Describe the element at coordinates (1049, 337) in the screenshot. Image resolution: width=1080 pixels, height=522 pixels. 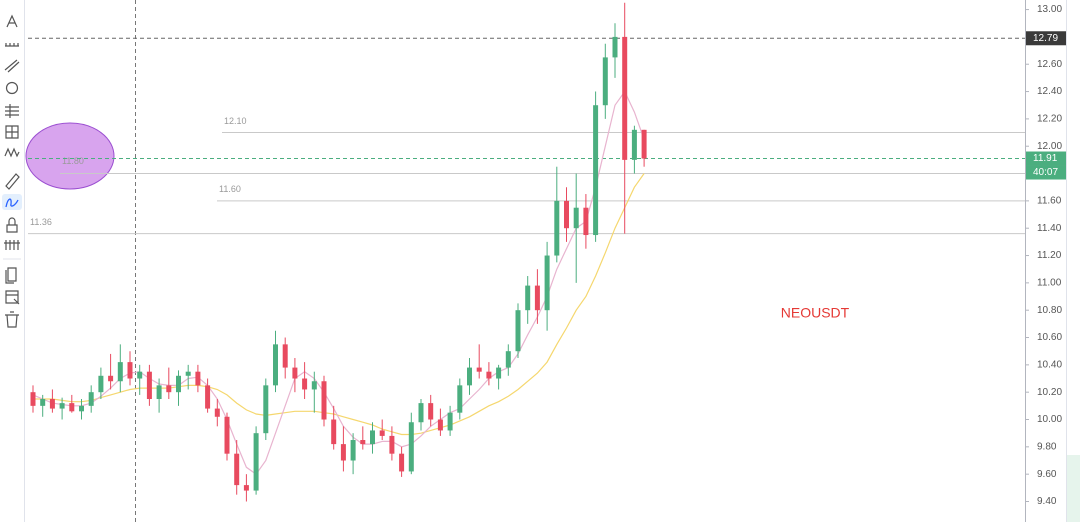
I see `y-tick-label: 10.60` at that location.